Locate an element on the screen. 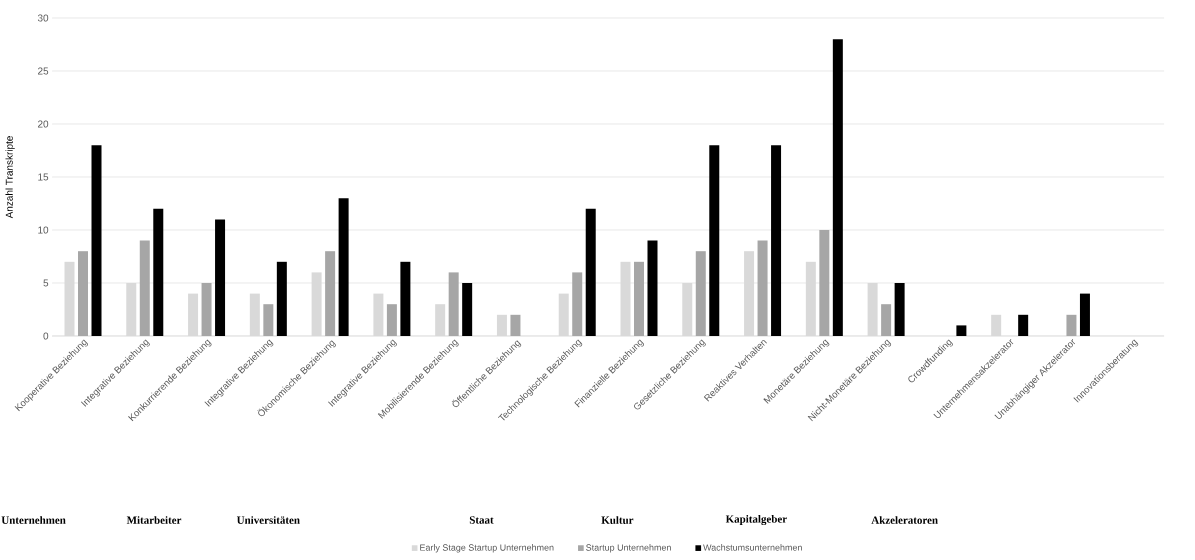 The image size is (1195, 560). text: Unternehmen is located at coordinates (33, 520).